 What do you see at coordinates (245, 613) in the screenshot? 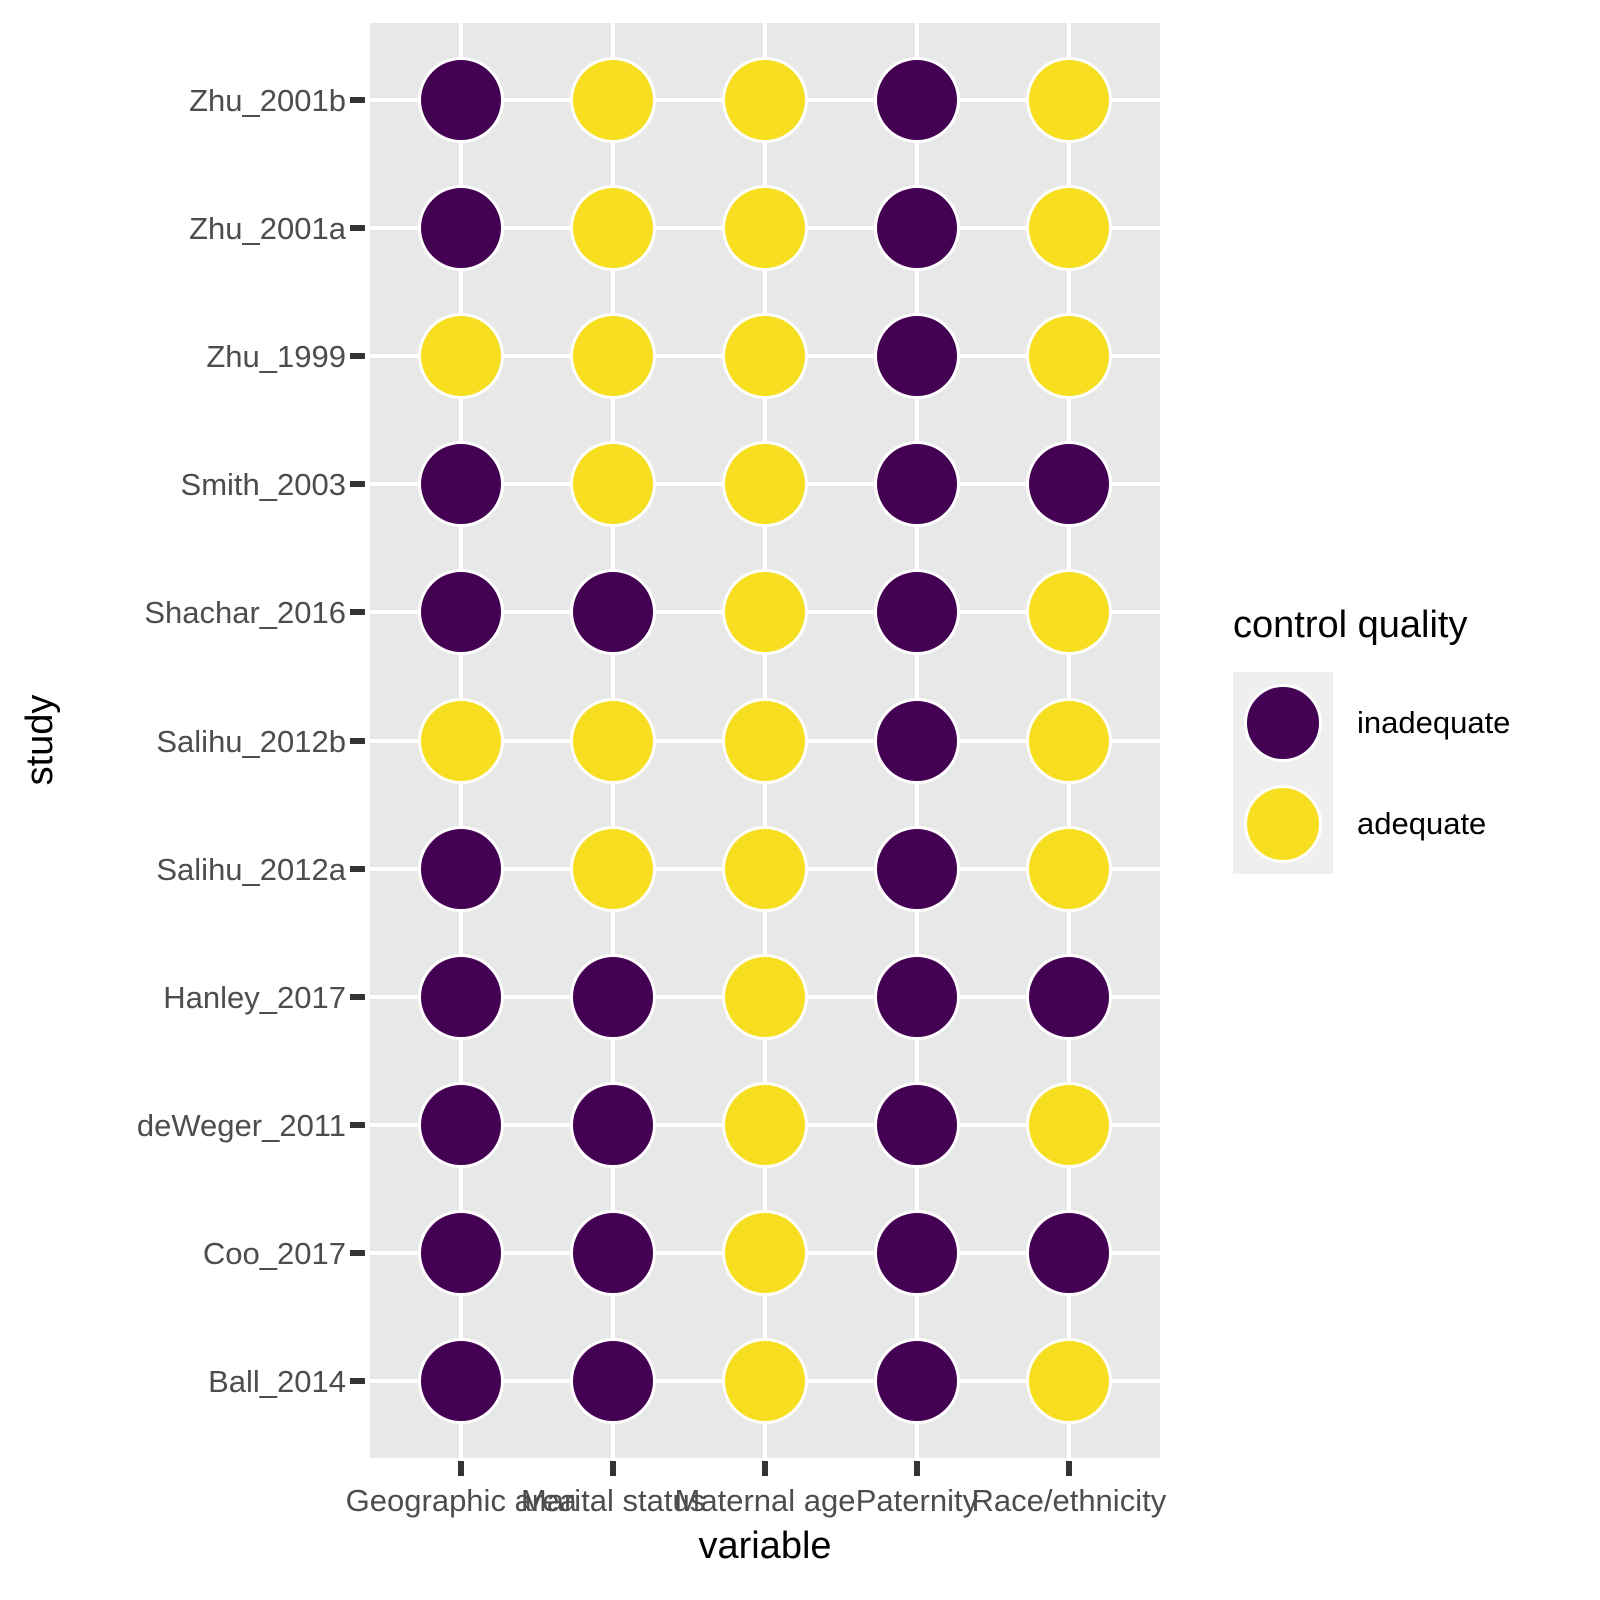
I see `y-axis-tick-label: Shachar_2016` at bounding box center [245, 613].